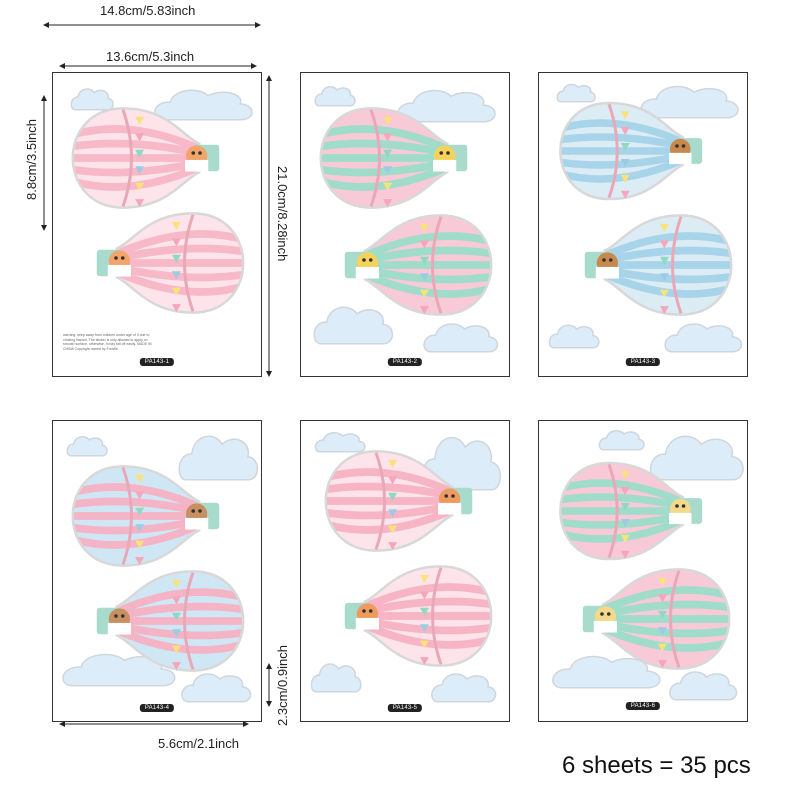  I want to click on sheet-code: PA143-5, so click(405, 708).